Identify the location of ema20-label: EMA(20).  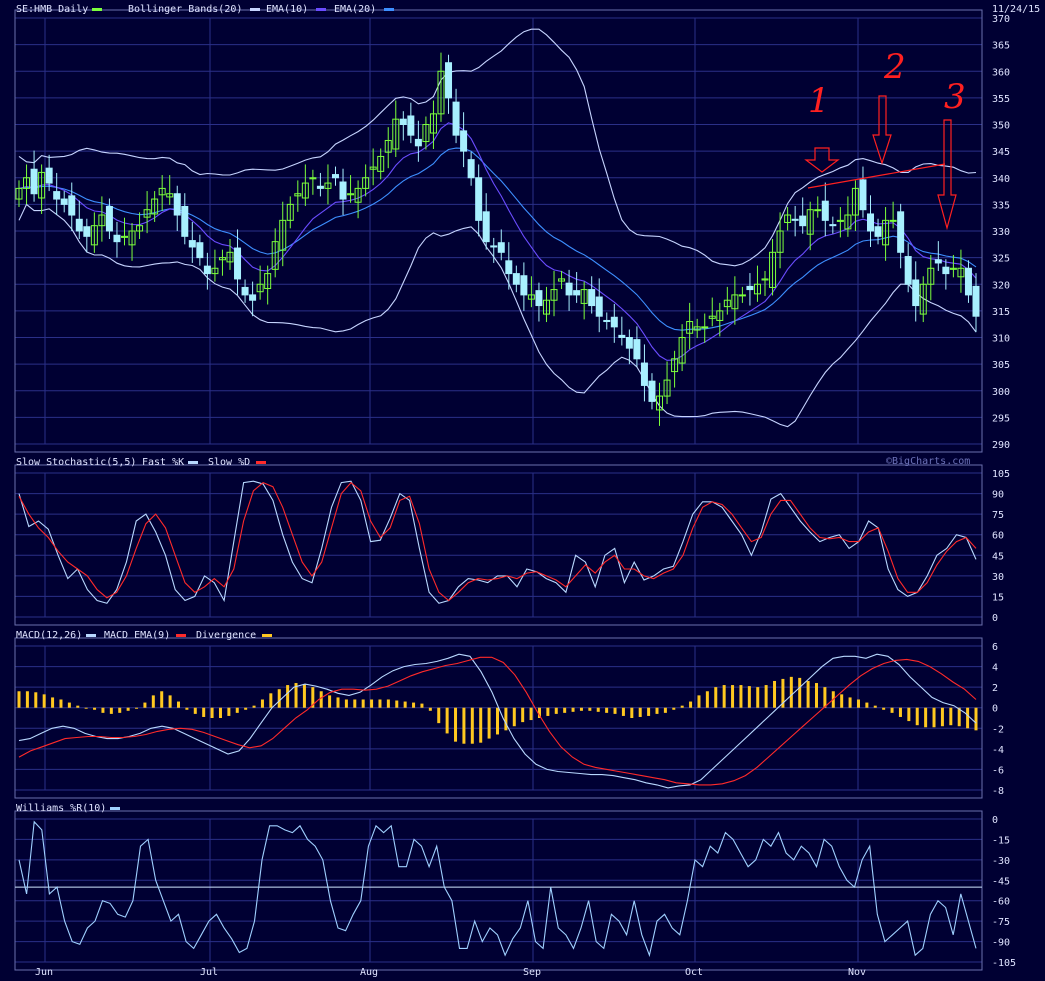
(355, 9).